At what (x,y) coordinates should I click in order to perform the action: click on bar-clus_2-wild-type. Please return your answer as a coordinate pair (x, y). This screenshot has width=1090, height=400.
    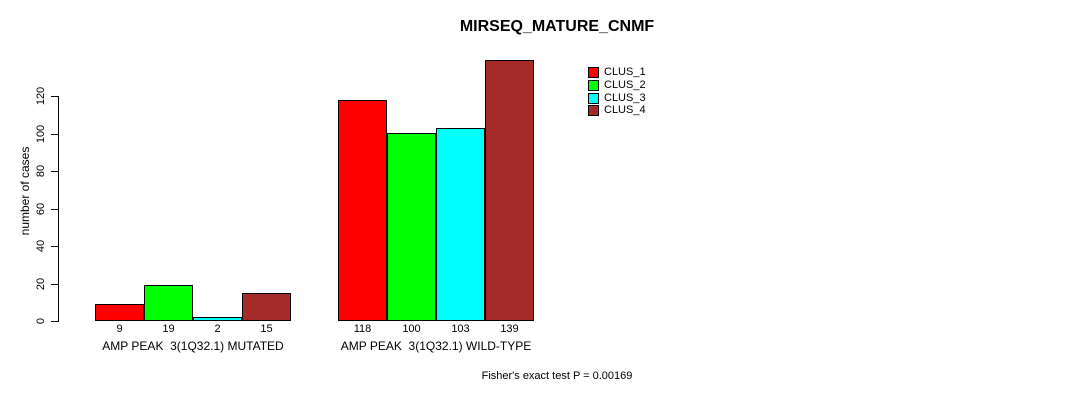
    Looking at the image, I should click on (411, 227).